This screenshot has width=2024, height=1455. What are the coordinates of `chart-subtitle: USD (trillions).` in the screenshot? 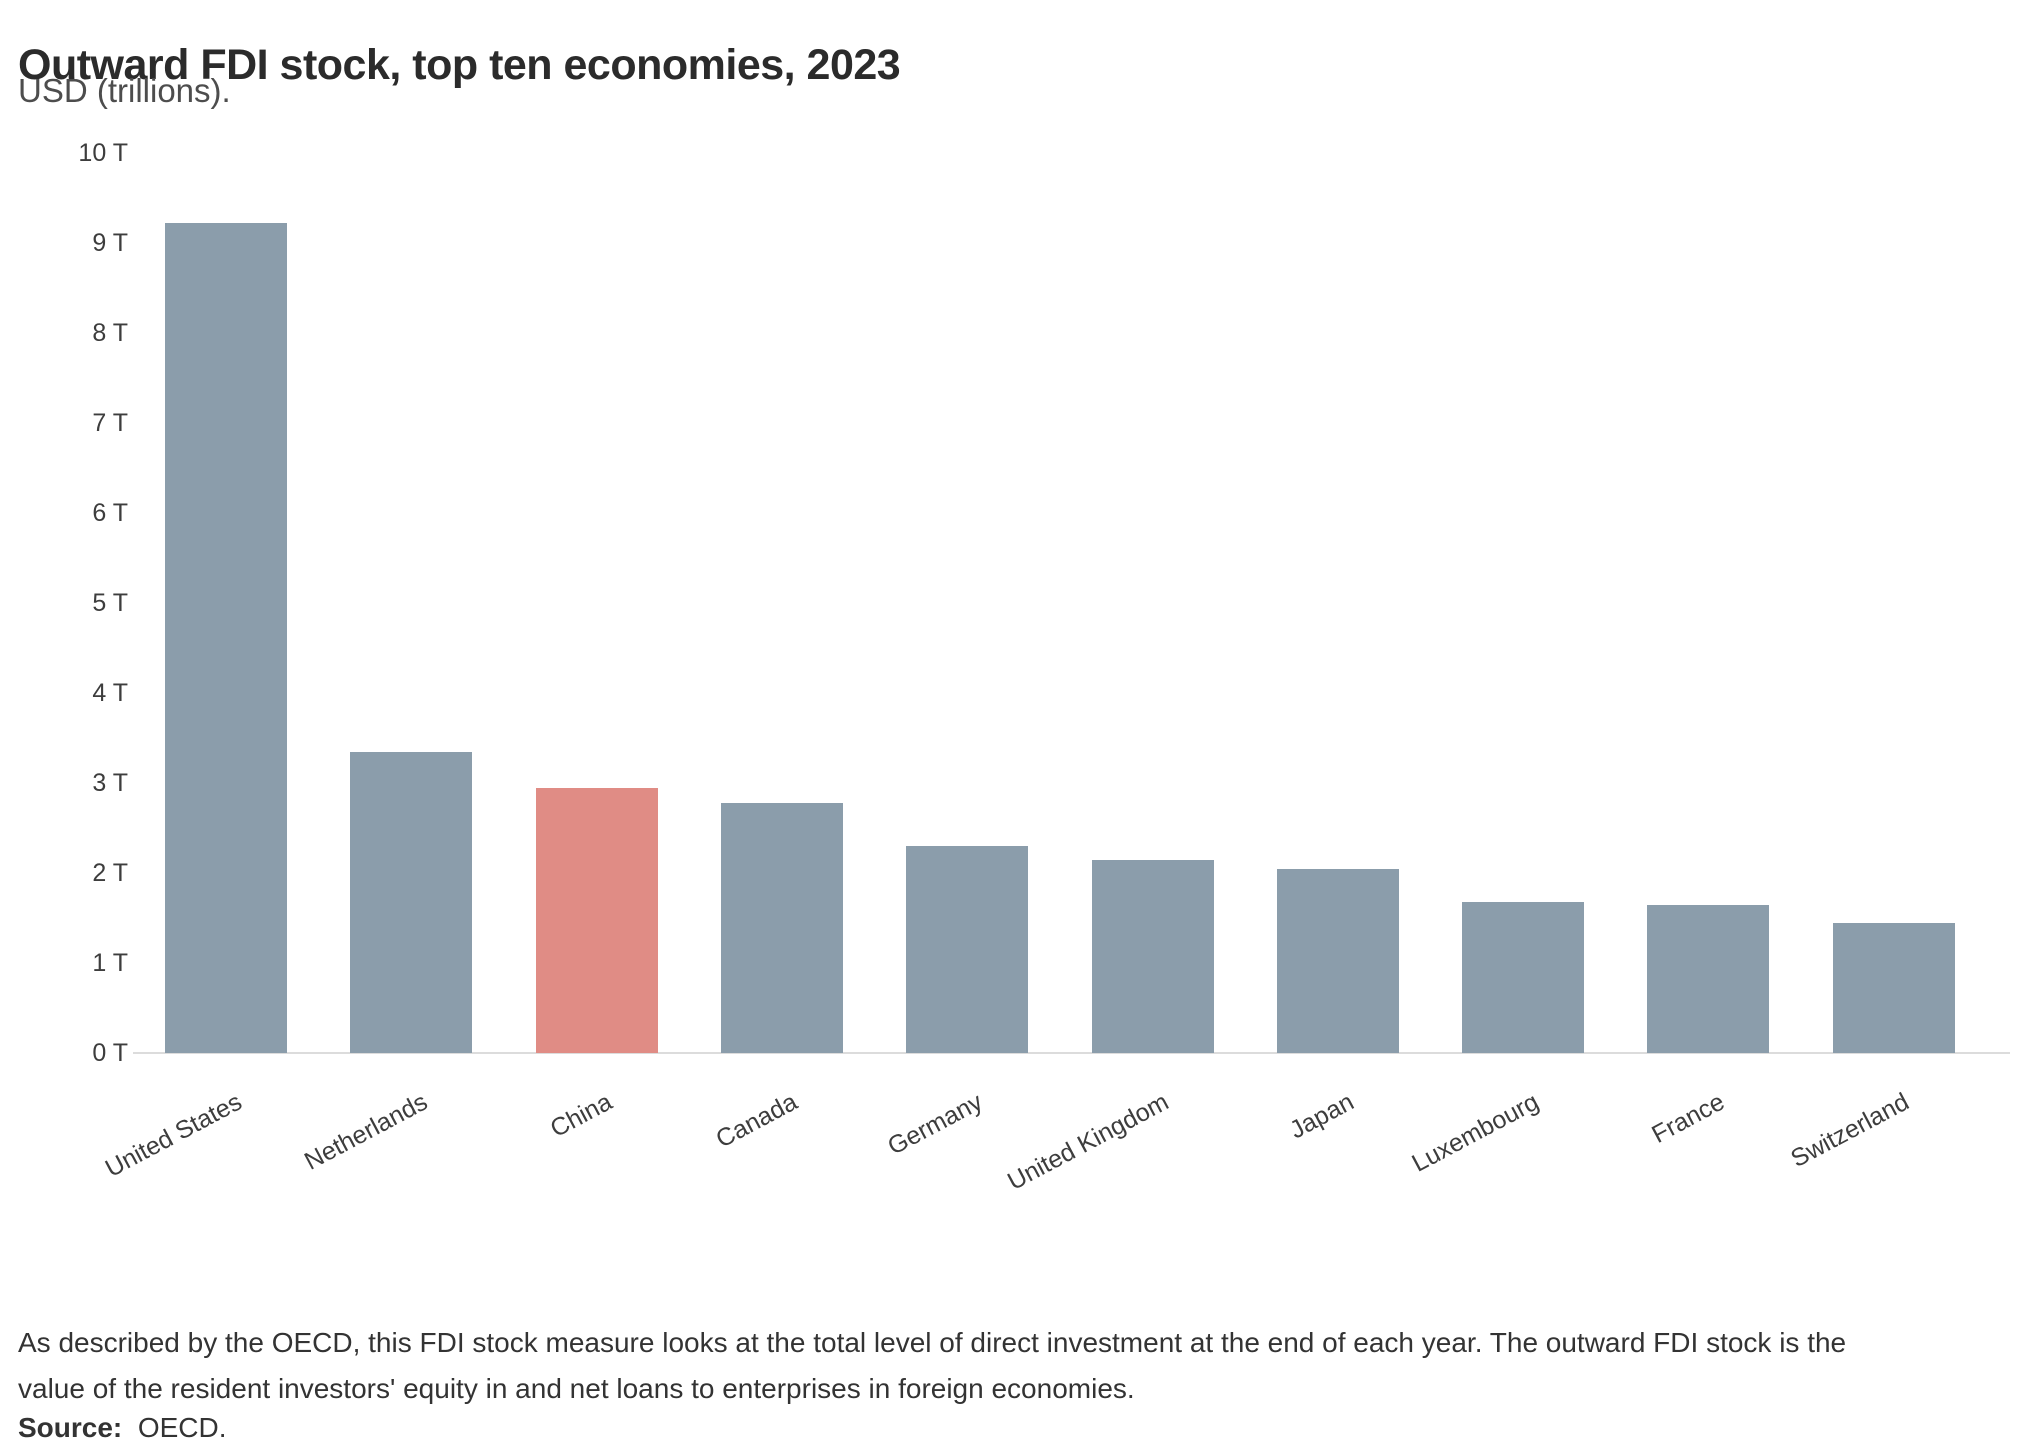 It's located at (124, 90).